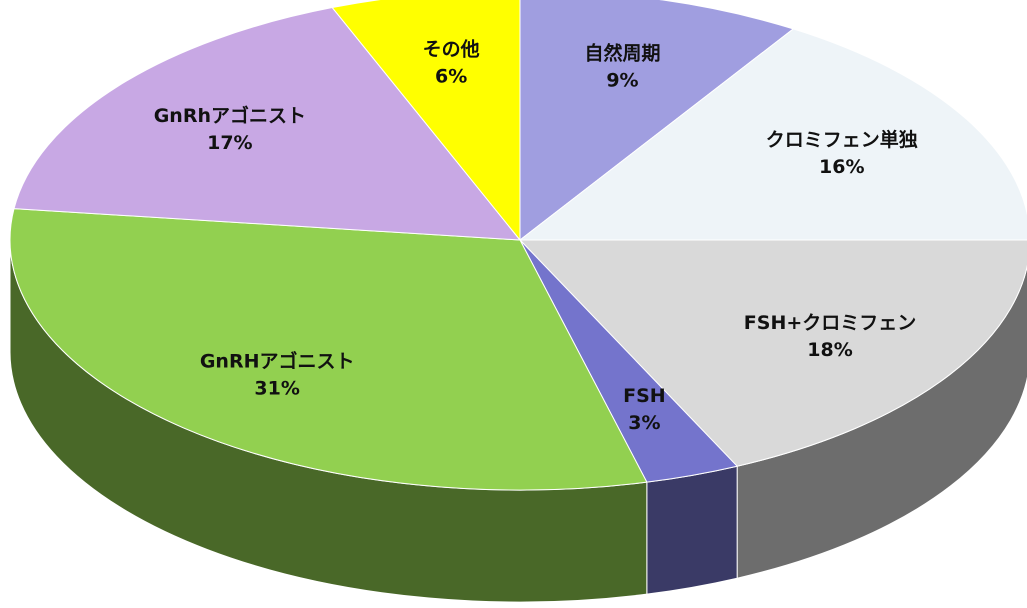 The width and height of the screenshot is (1027, 608). I want to click on slice-label: FSH+クロミフェン, so click(830, 323).